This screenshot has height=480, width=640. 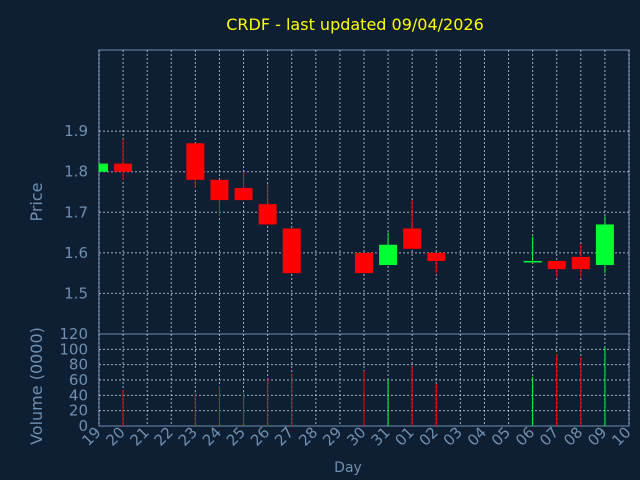 I want to click on day-tick-label: 06, so click(x=525, y=436).